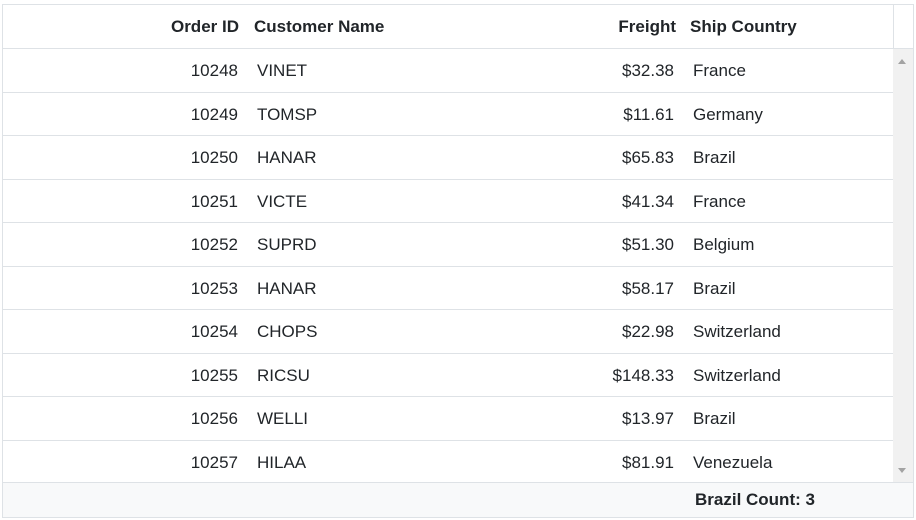  Describe the element at coordinates (648, 114) in the screenshot. I see `freight-cell: $11.61` at that location.